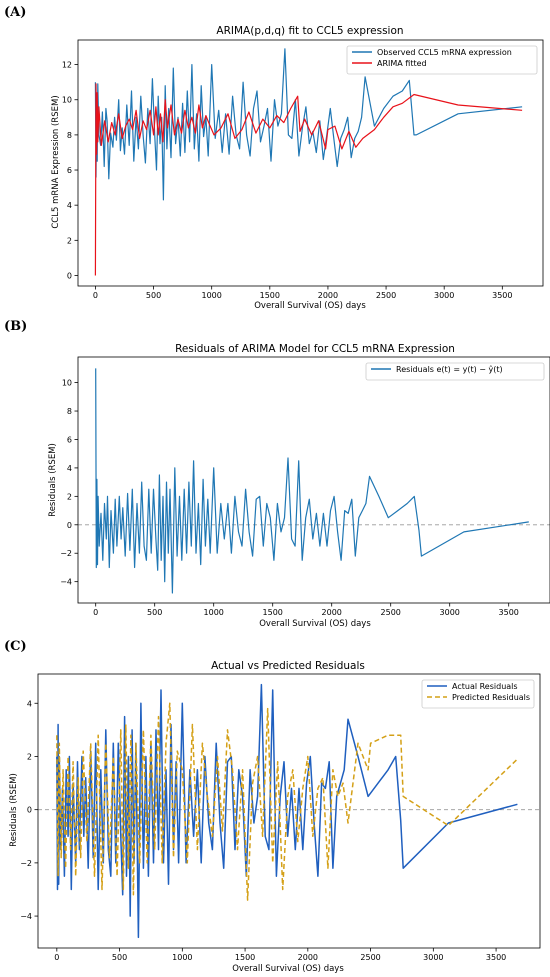 Image resolution: width=550 pixels, height=977 pixels. What do you see at coordinates (402, 63) in the screenshot?
I see `legend-entry: ARIMA fitted` at bounding box center [402, 63].